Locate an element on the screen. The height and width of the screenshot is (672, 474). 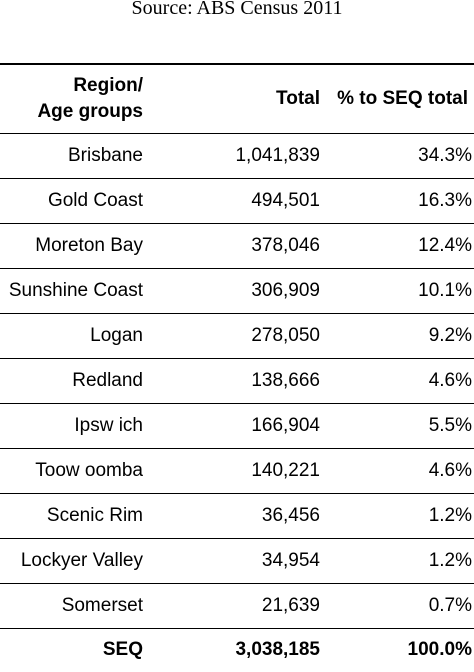
cell-region: Brisbane is located at coordinates (105, 155).